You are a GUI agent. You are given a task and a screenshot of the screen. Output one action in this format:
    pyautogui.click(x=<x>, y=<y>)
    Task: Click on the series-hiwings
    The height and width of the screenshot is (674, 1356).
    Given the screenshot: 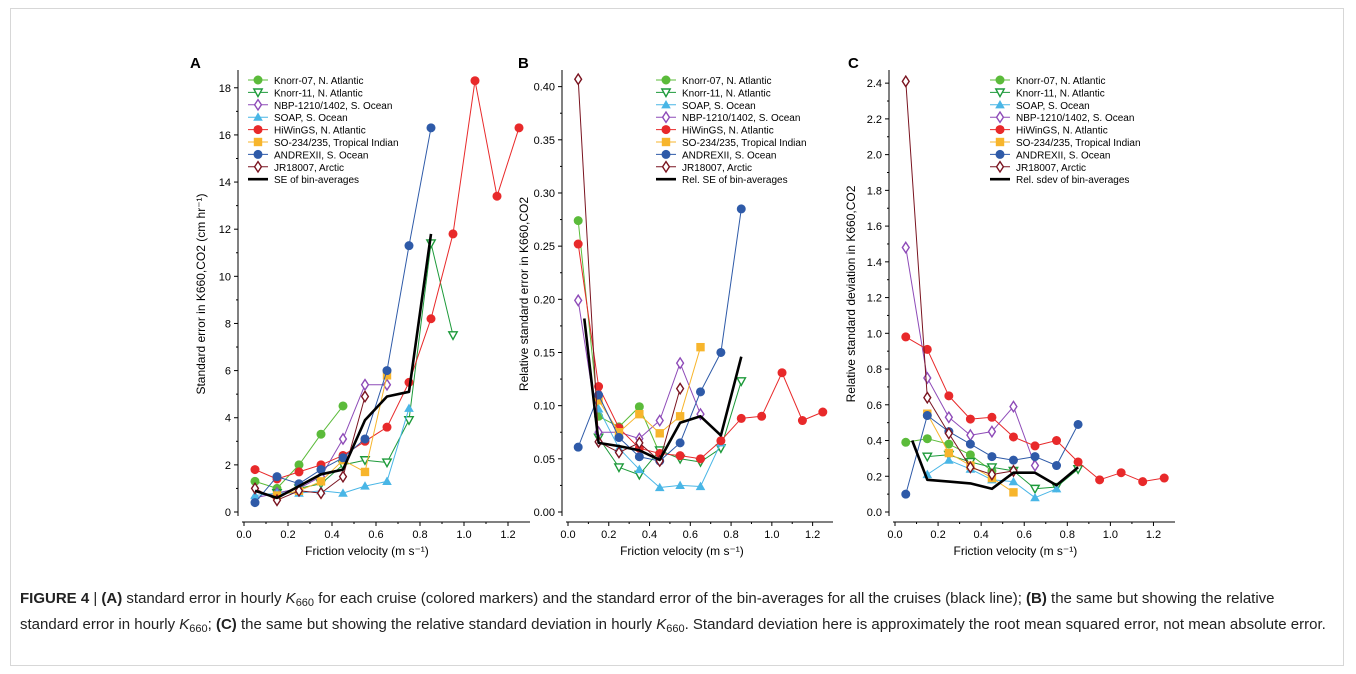 What is the action you would take?
    pyautogui.click(x=700, y=351)
    